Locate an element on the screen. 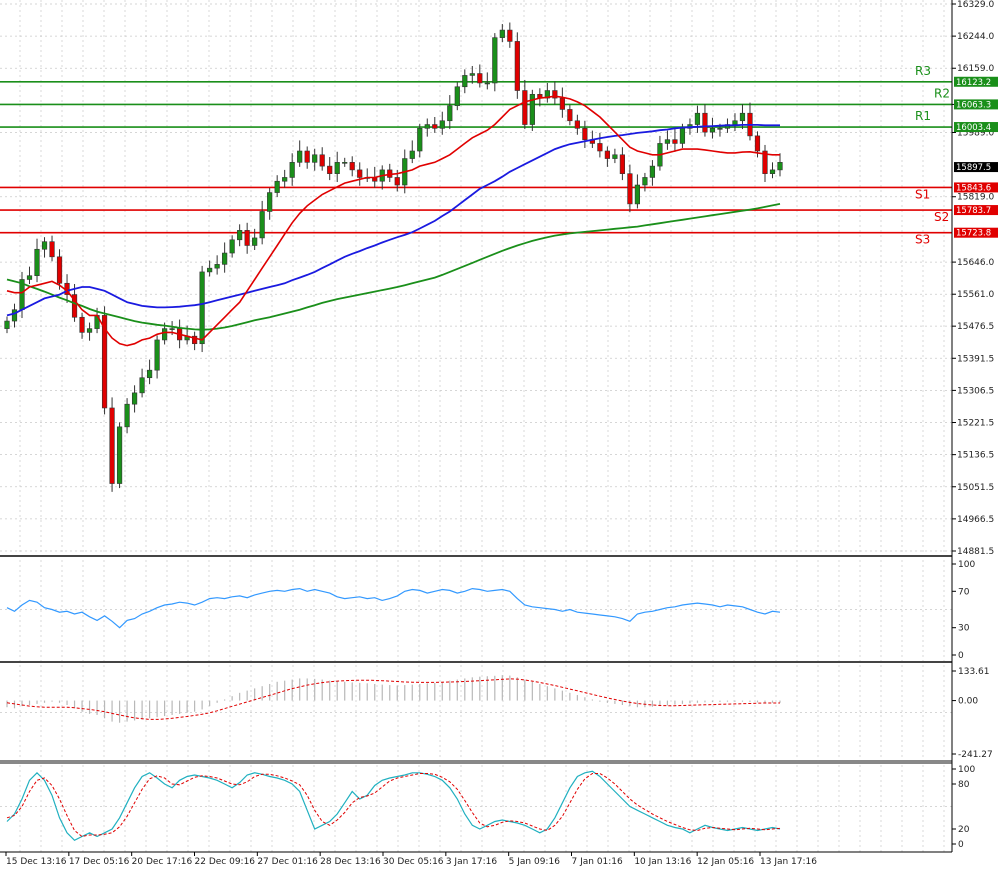 The image size is (1000, 870). price-tick-label: 15136.5 is located at coordinates (975, 456).